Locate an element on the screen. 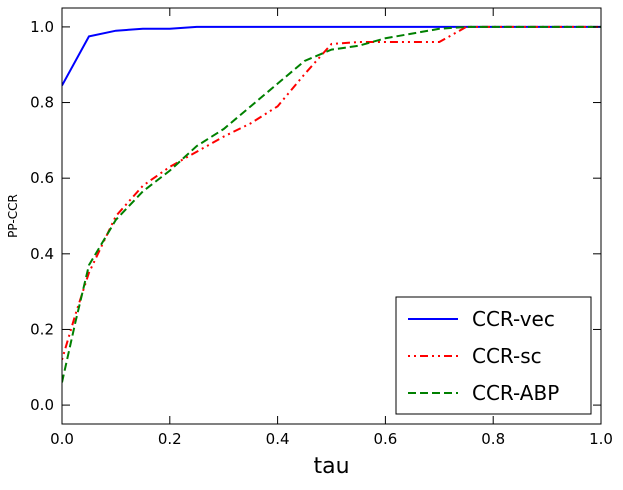 The height and width of the screenshot is (490, 623). y-tick-label: 0.8 is located at coordinates (42, 103).